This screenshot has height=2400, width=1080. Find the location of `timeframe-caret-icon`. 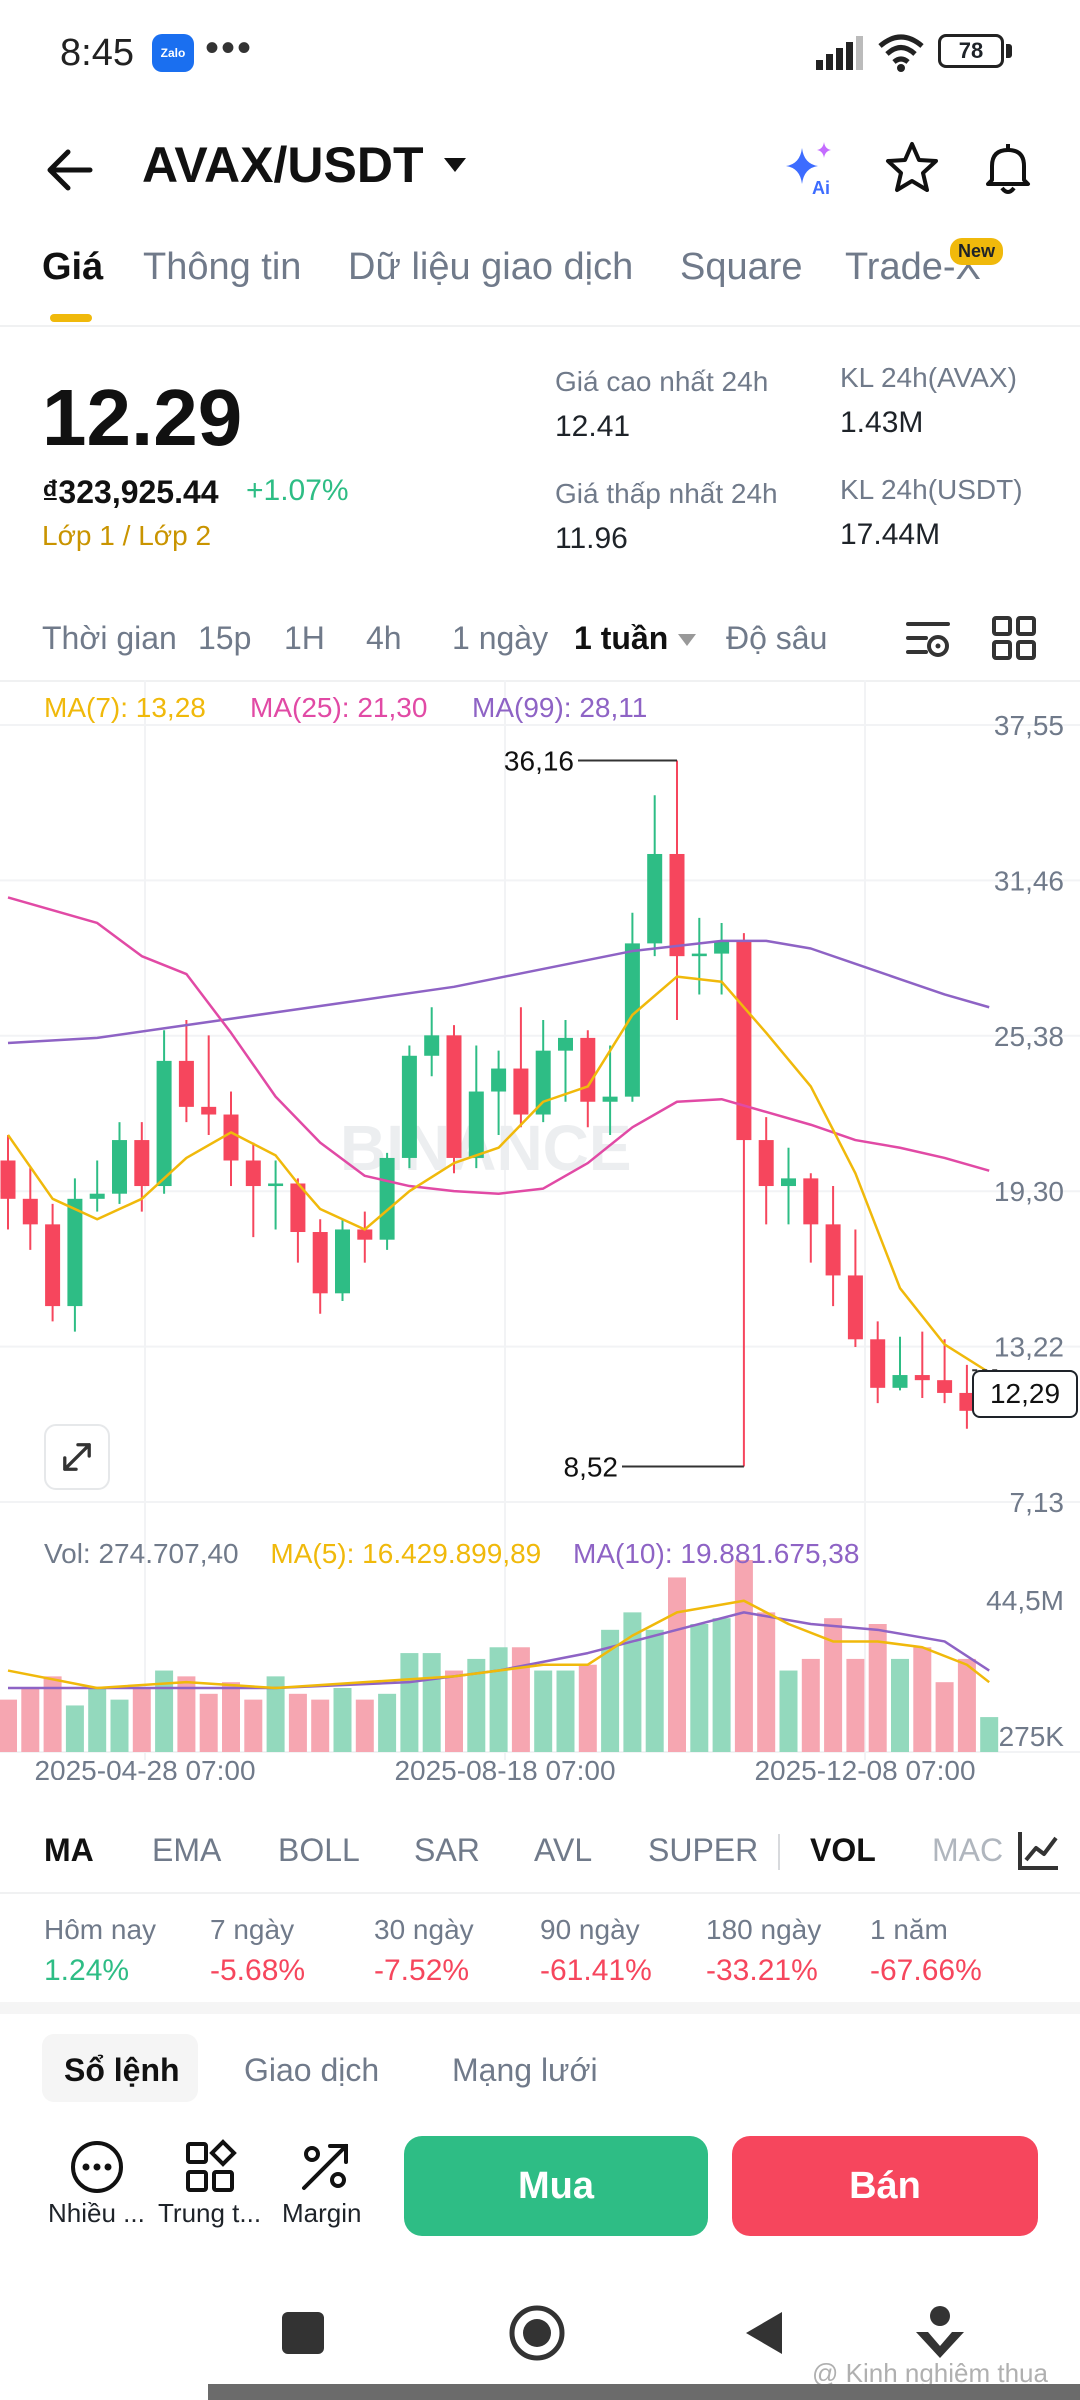

timeframe-caret-icon is located at coordinates (687, 640).